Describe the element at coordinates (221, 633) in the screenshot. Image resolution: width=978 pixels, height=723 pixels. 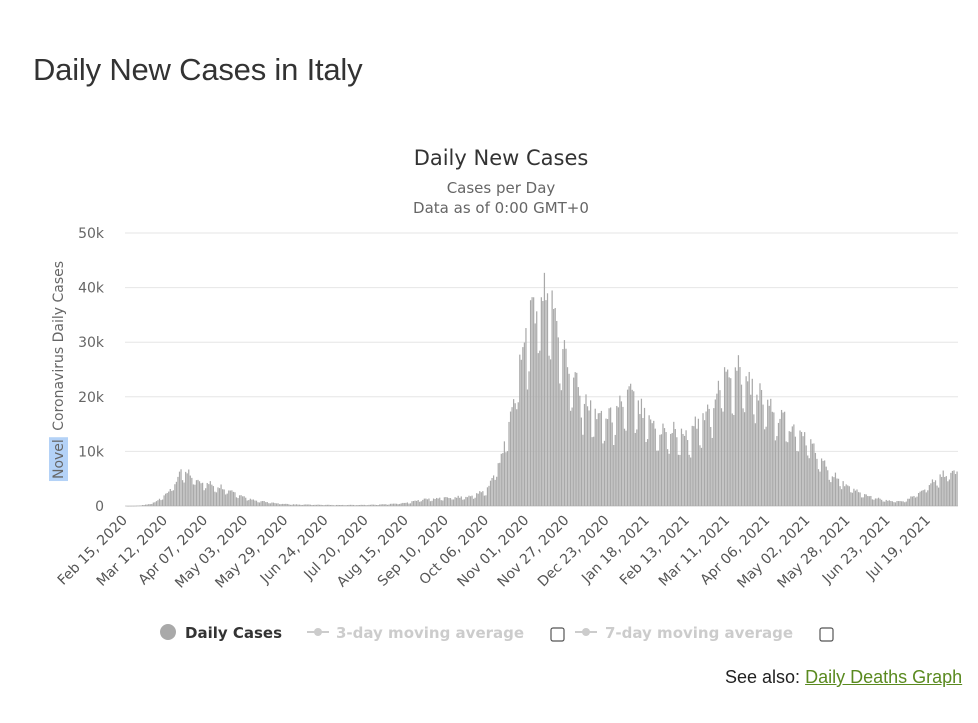
I see `legend-item-daily-cases: Daily Cases` at that location.